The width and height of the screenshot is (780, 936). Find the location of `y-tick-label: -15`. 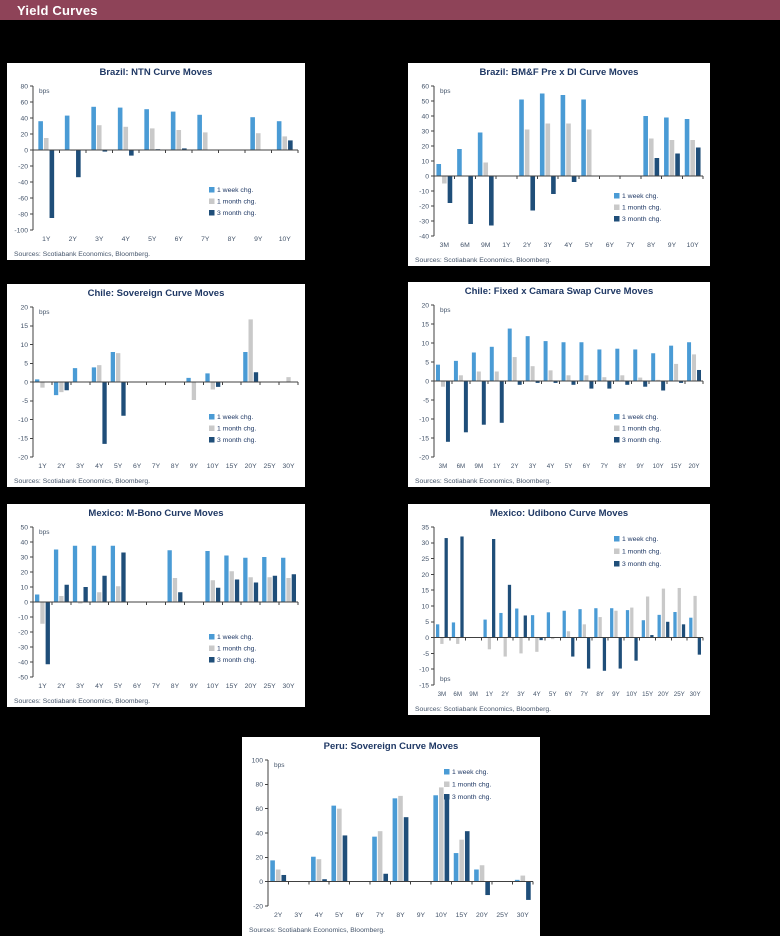

y-tick-label: -15 is located at coordinates (424, 438).